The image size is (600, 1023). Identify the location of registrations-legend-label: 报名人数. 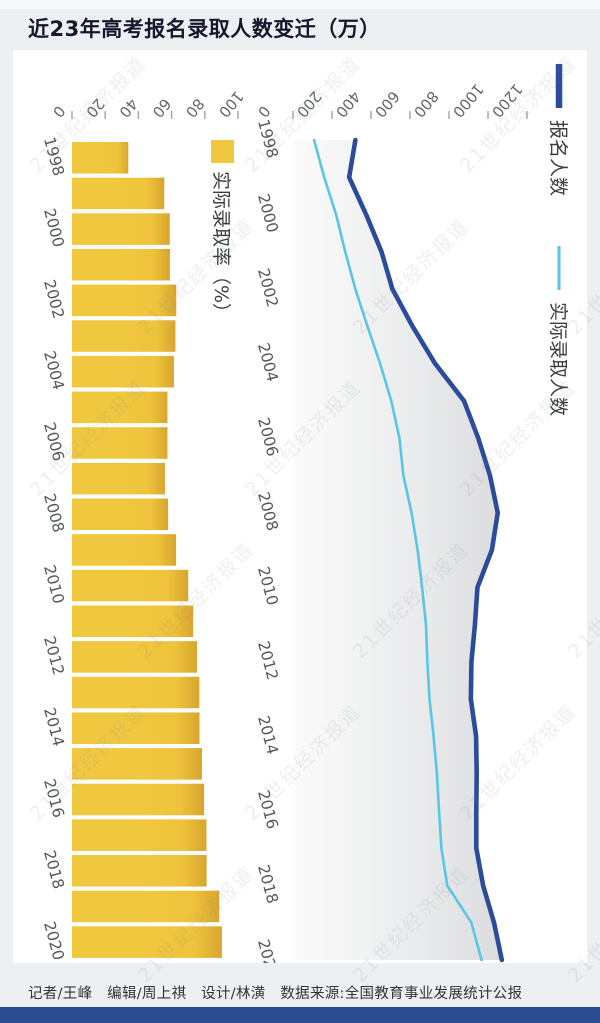
(558, 158).